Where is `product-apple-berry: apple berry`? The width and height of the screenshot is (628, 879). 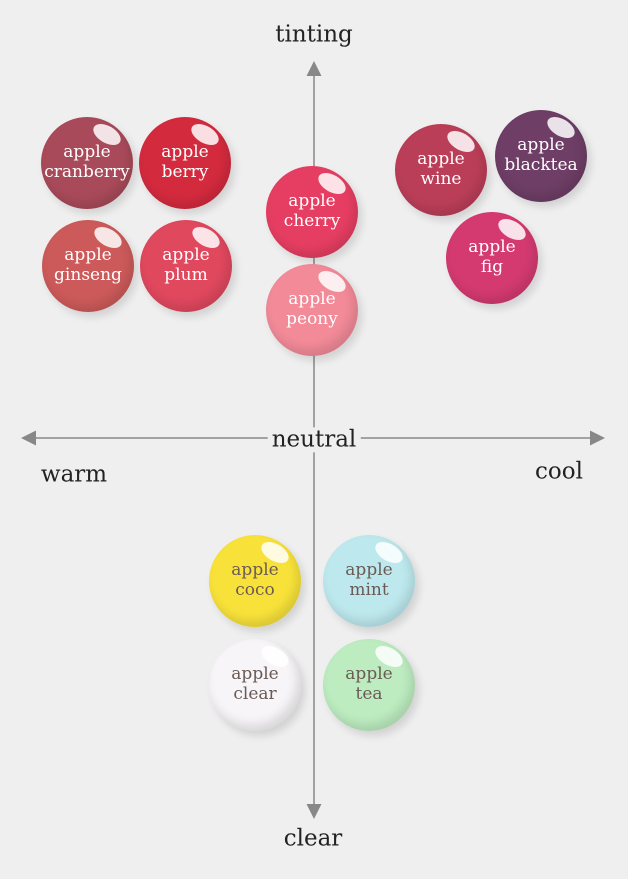
product-apple-berry: apple berry is located at coordinates (185, 163).